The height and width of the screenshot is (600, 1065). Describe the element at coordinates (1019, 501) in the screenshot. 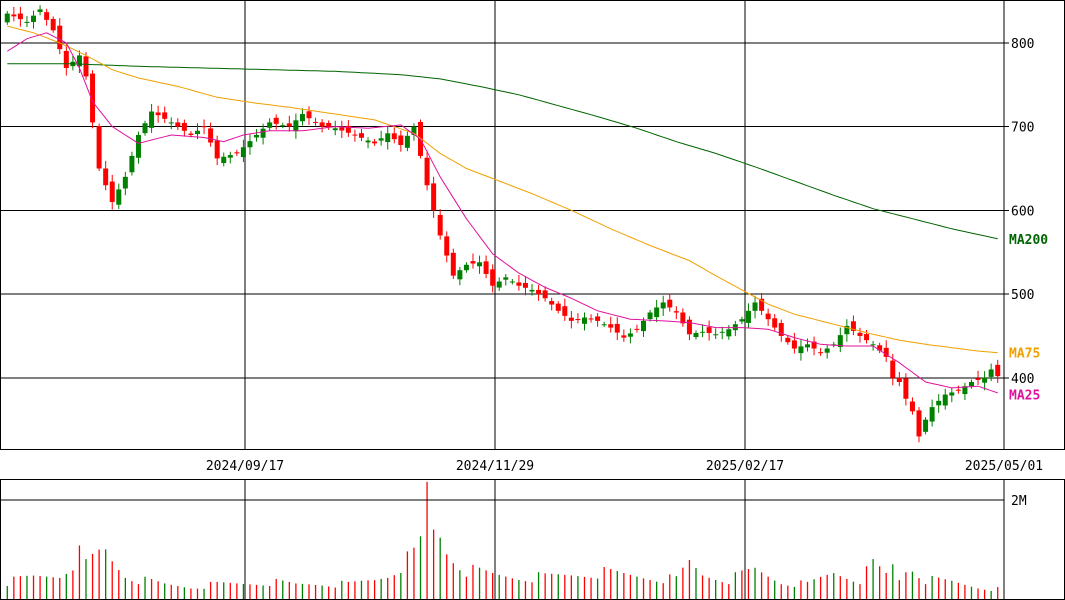

I see `volume-tick-label-2m: 2M` at that location.